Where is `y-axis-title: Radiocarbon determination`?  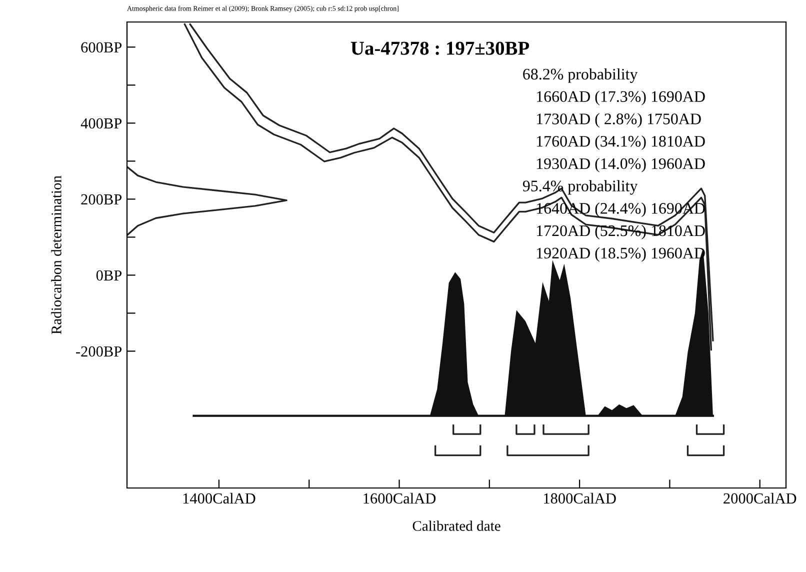
y-axis-title: Radiocarbon determination is located at coordinates (56, 255).